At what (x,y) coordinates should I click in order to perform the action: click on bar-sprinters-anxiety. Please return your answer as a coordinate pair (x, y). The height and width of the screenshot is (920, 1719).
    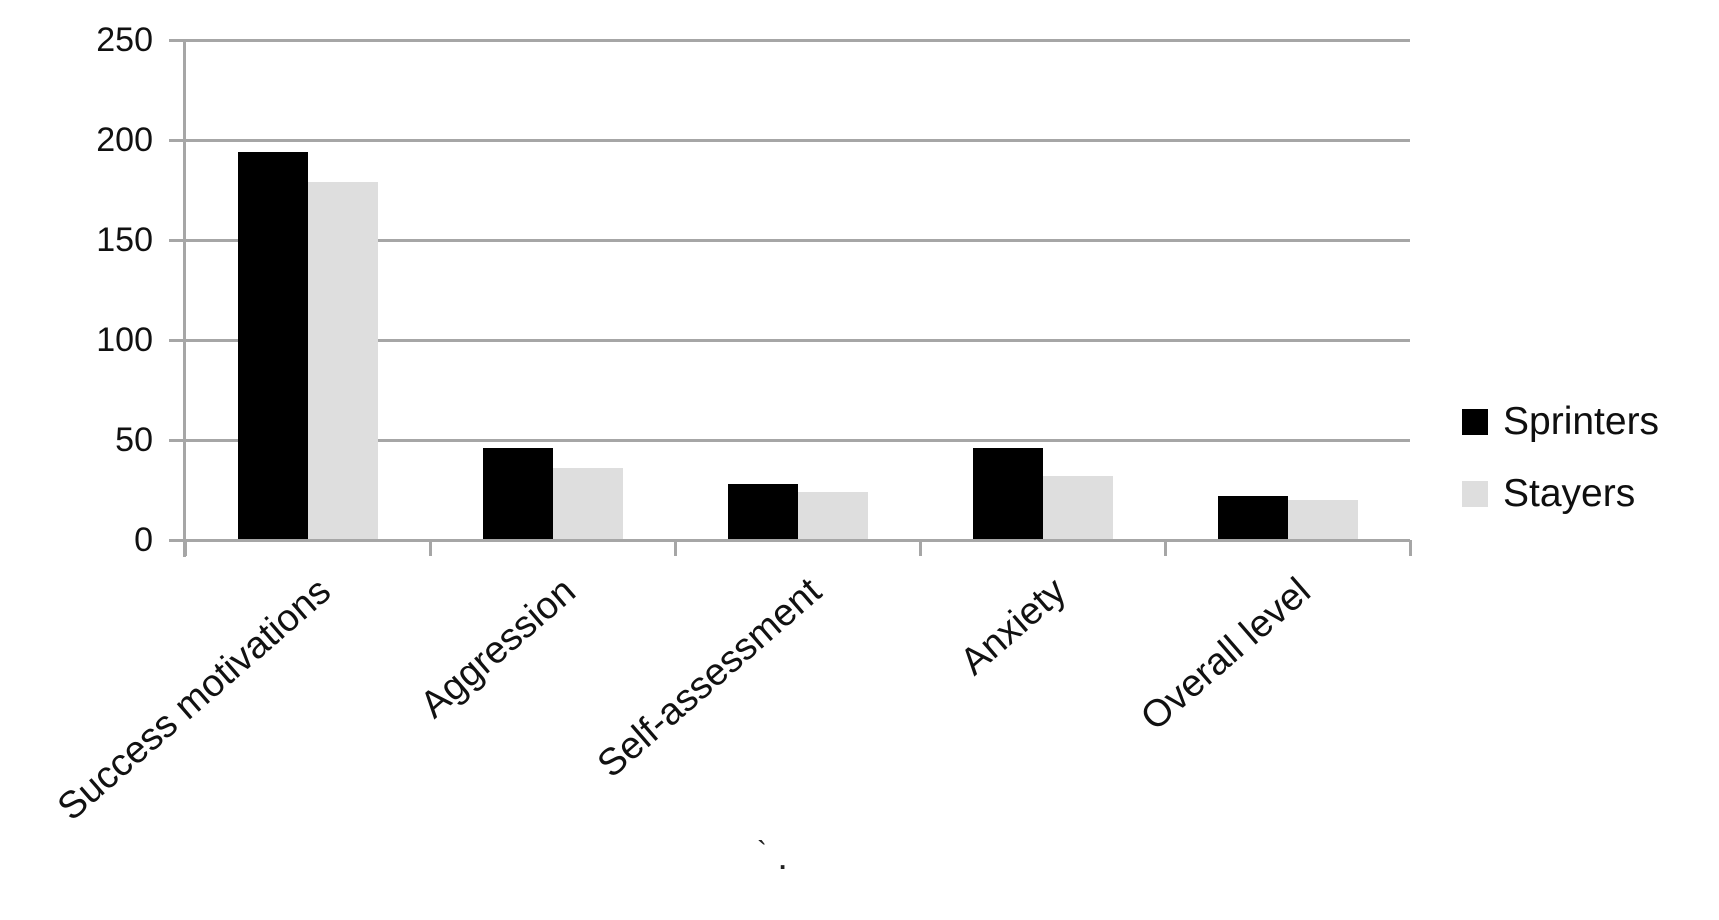
    Looking at the image, I should click on (1007, 494).